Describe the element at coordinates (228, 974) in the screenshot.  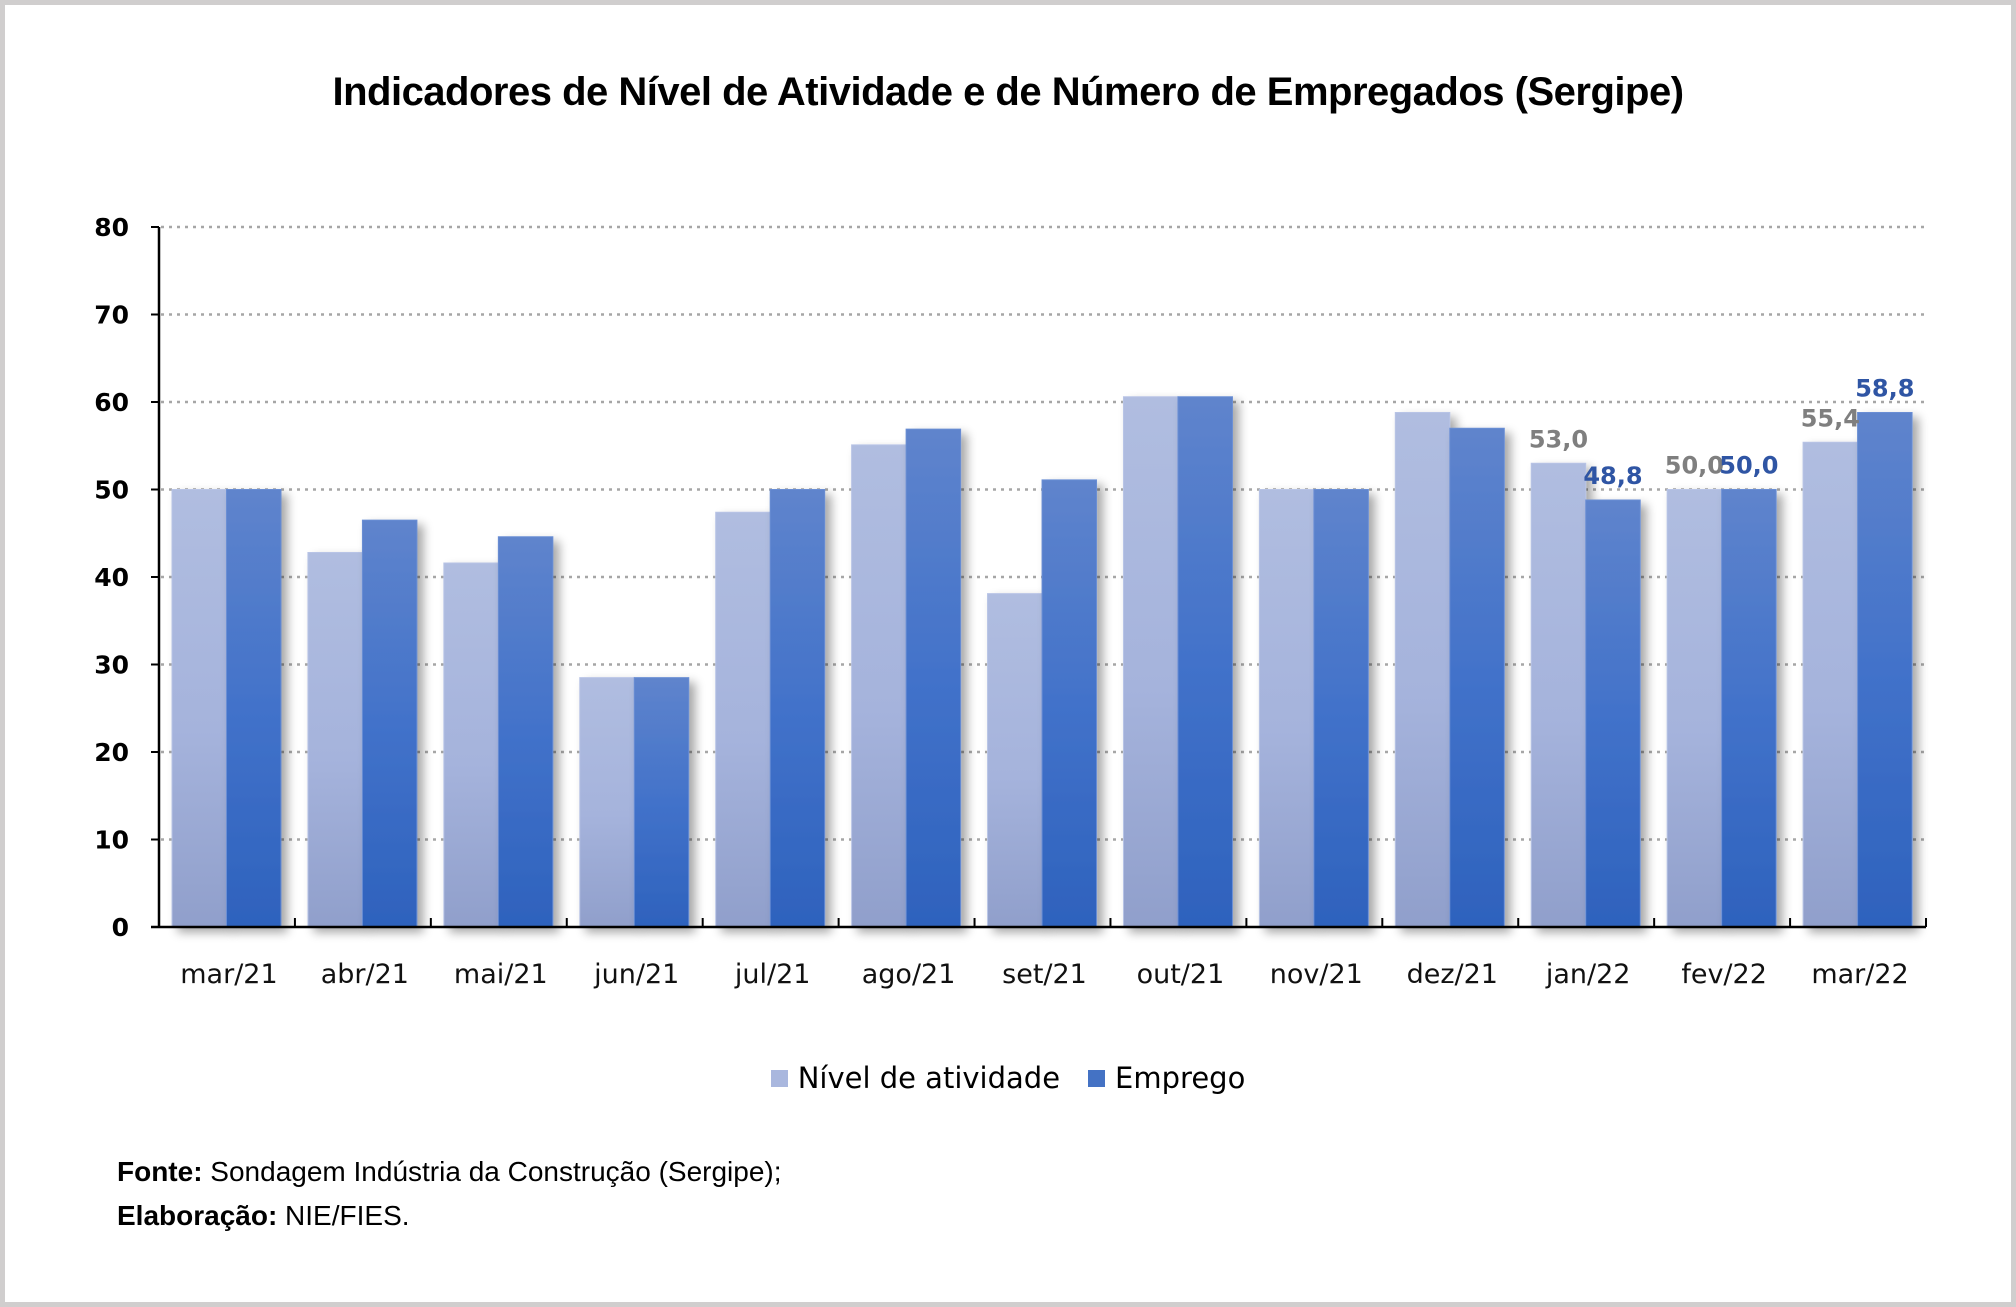
I see `x-tick-label: mar/21` at that location.